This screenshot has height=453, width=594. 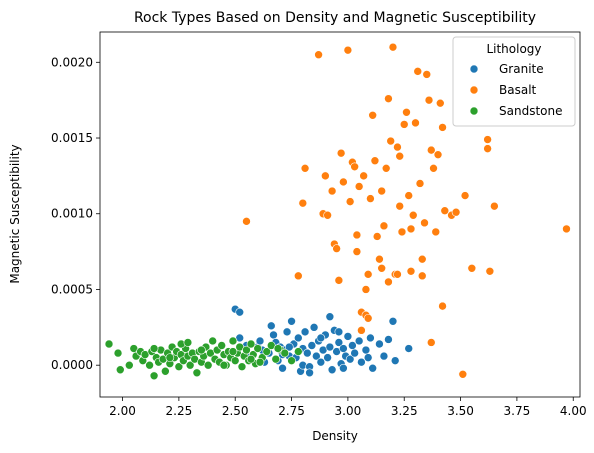 I want to click on legend-label: Basalt, so click(x=518, y=90).